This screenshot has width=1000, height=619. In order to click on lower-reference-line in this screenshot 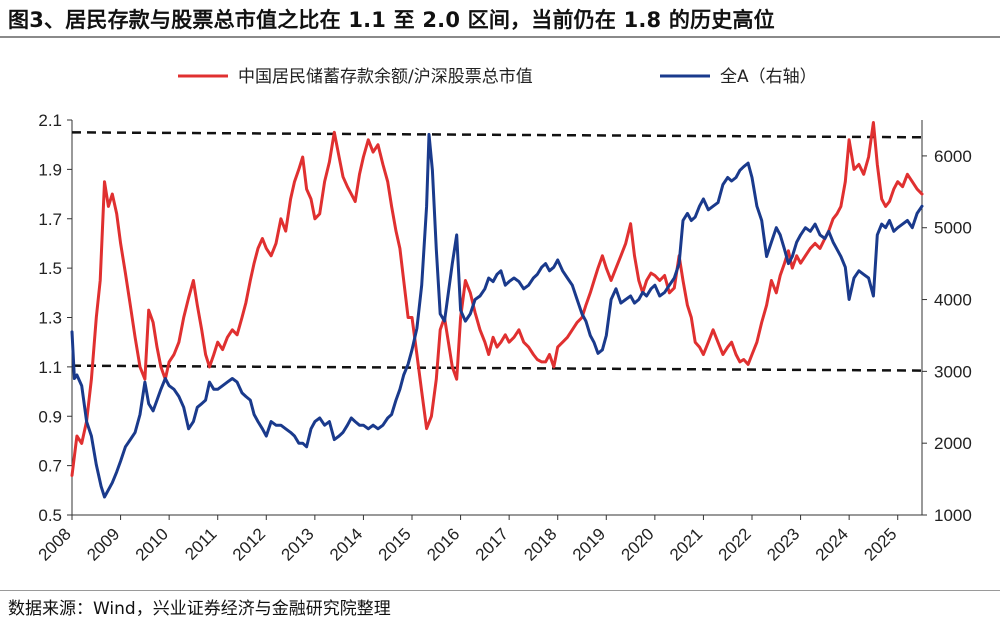, I will do `click(497, 368)`.